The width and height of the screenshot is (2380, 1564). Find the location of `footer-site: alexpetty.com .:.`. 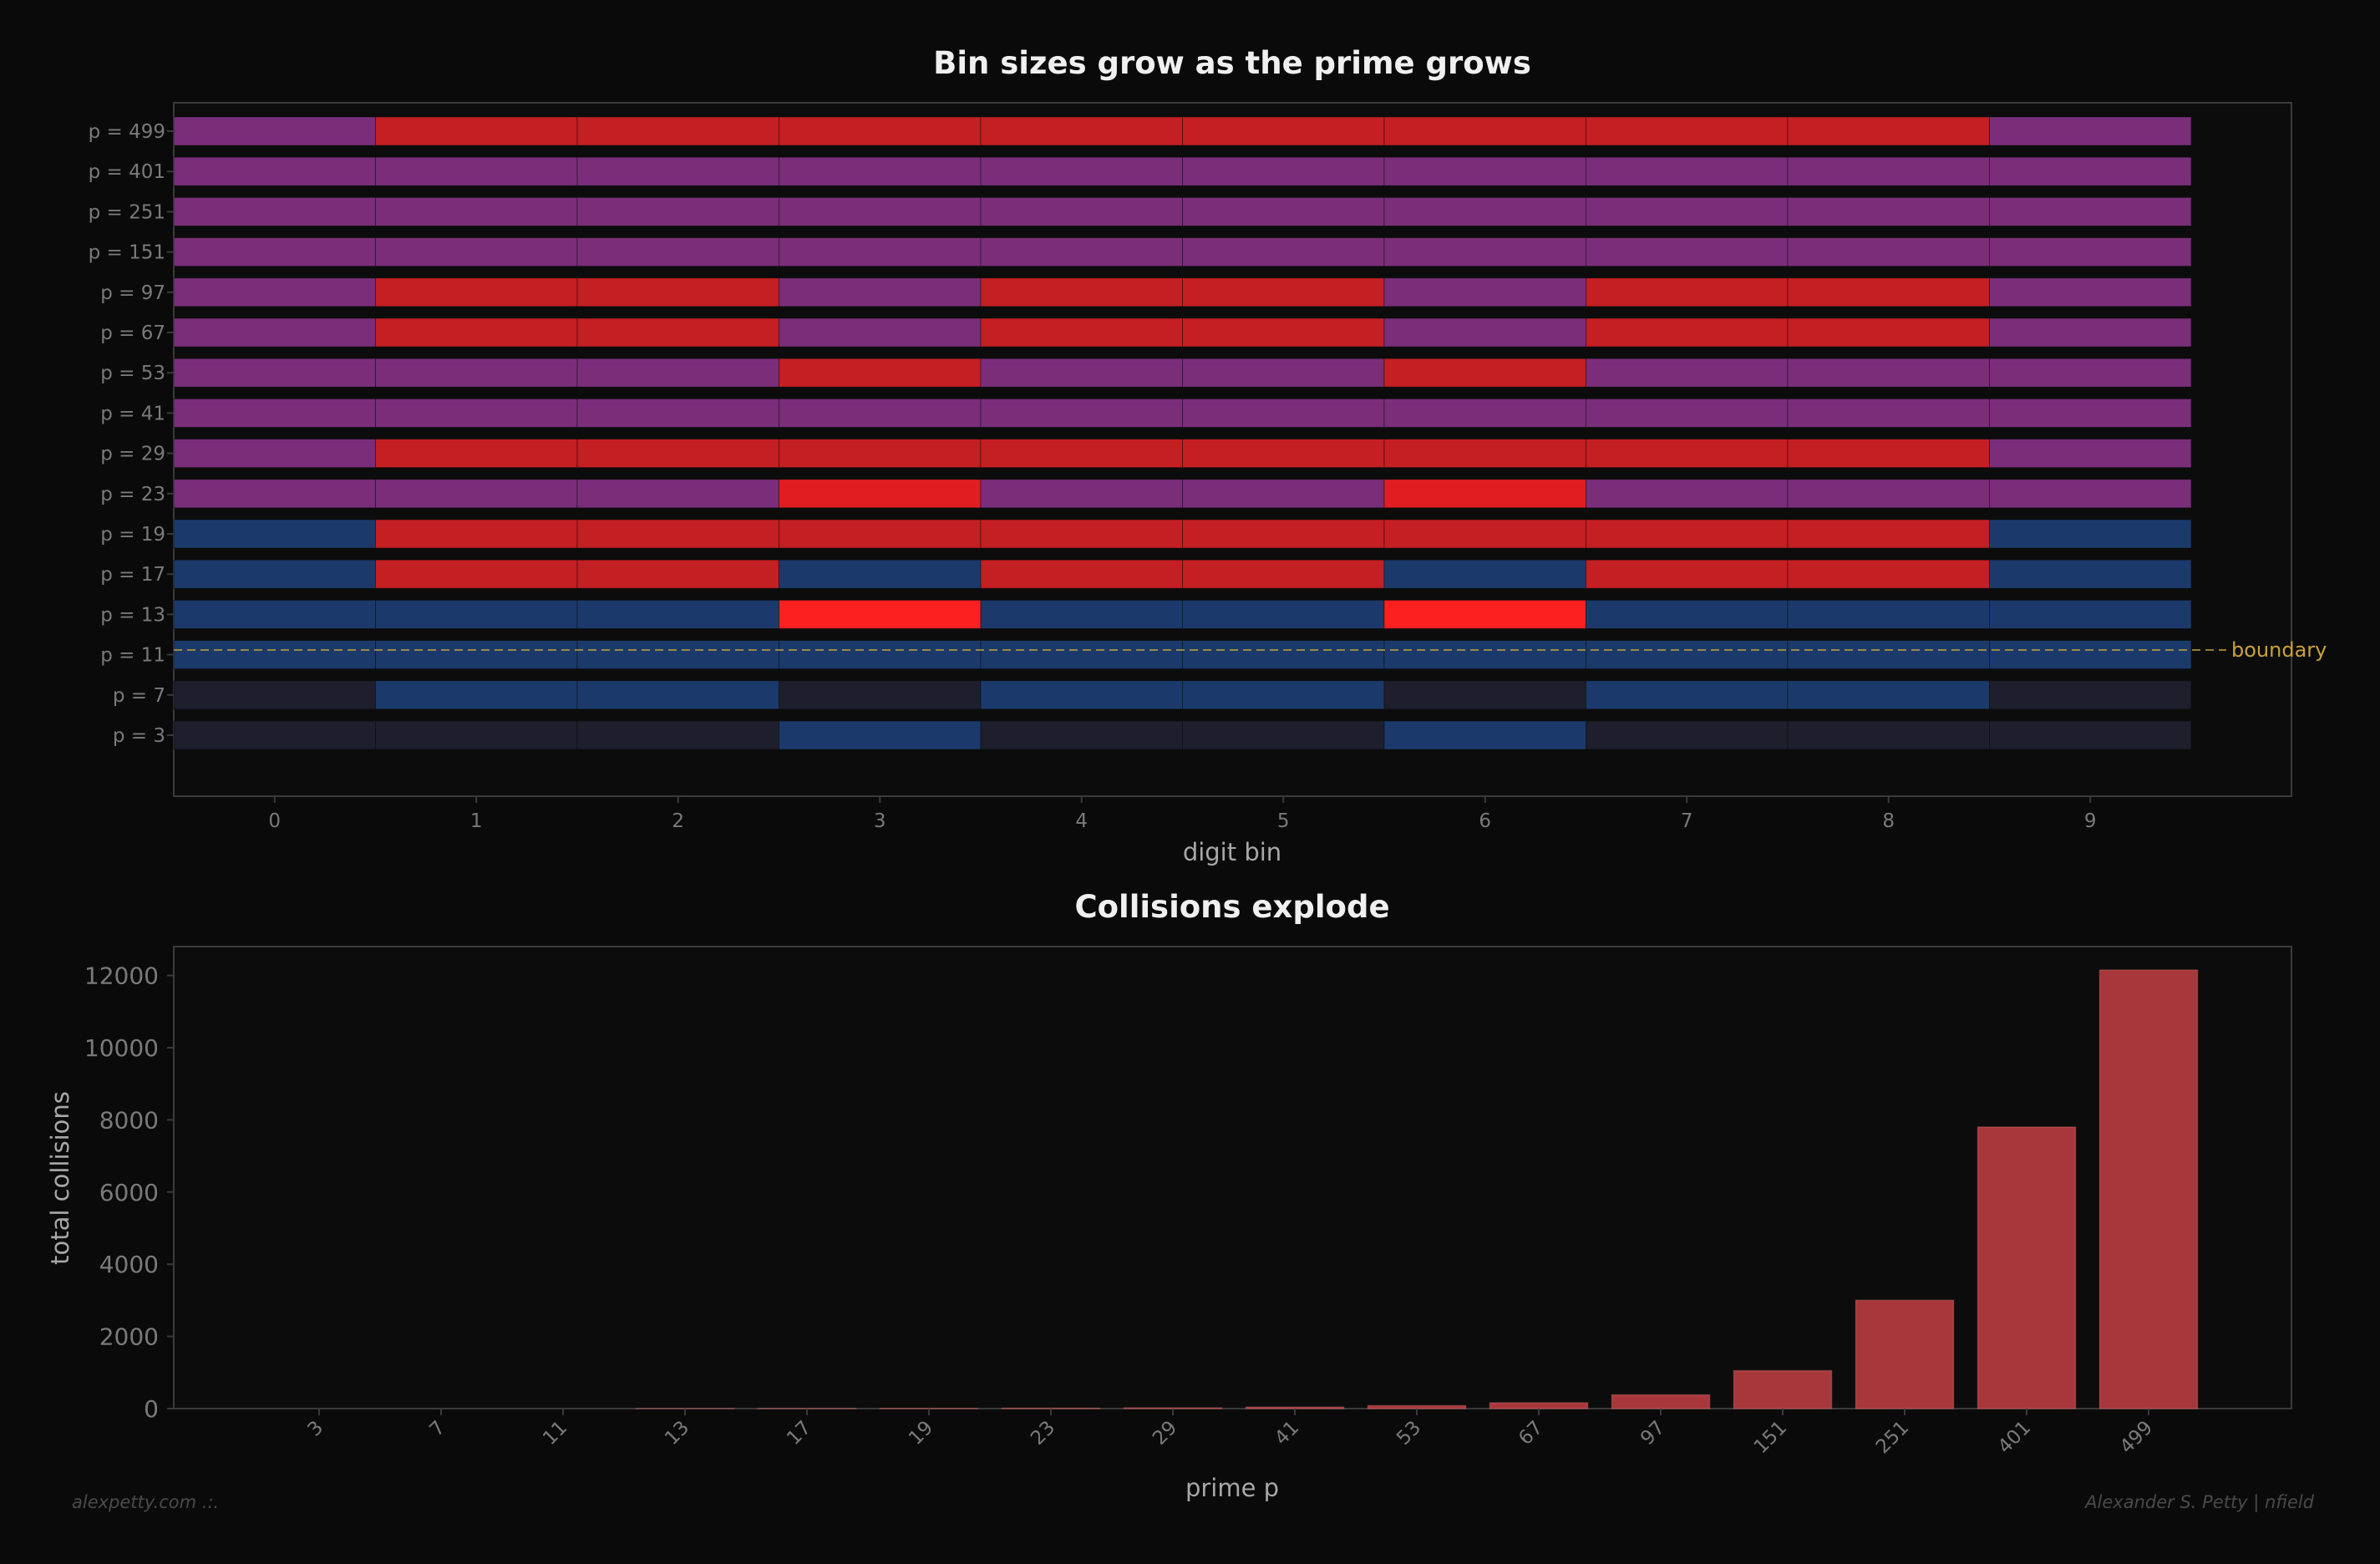

footer-site: alexpetty.com .:. is located at coordinates (146, 1502).